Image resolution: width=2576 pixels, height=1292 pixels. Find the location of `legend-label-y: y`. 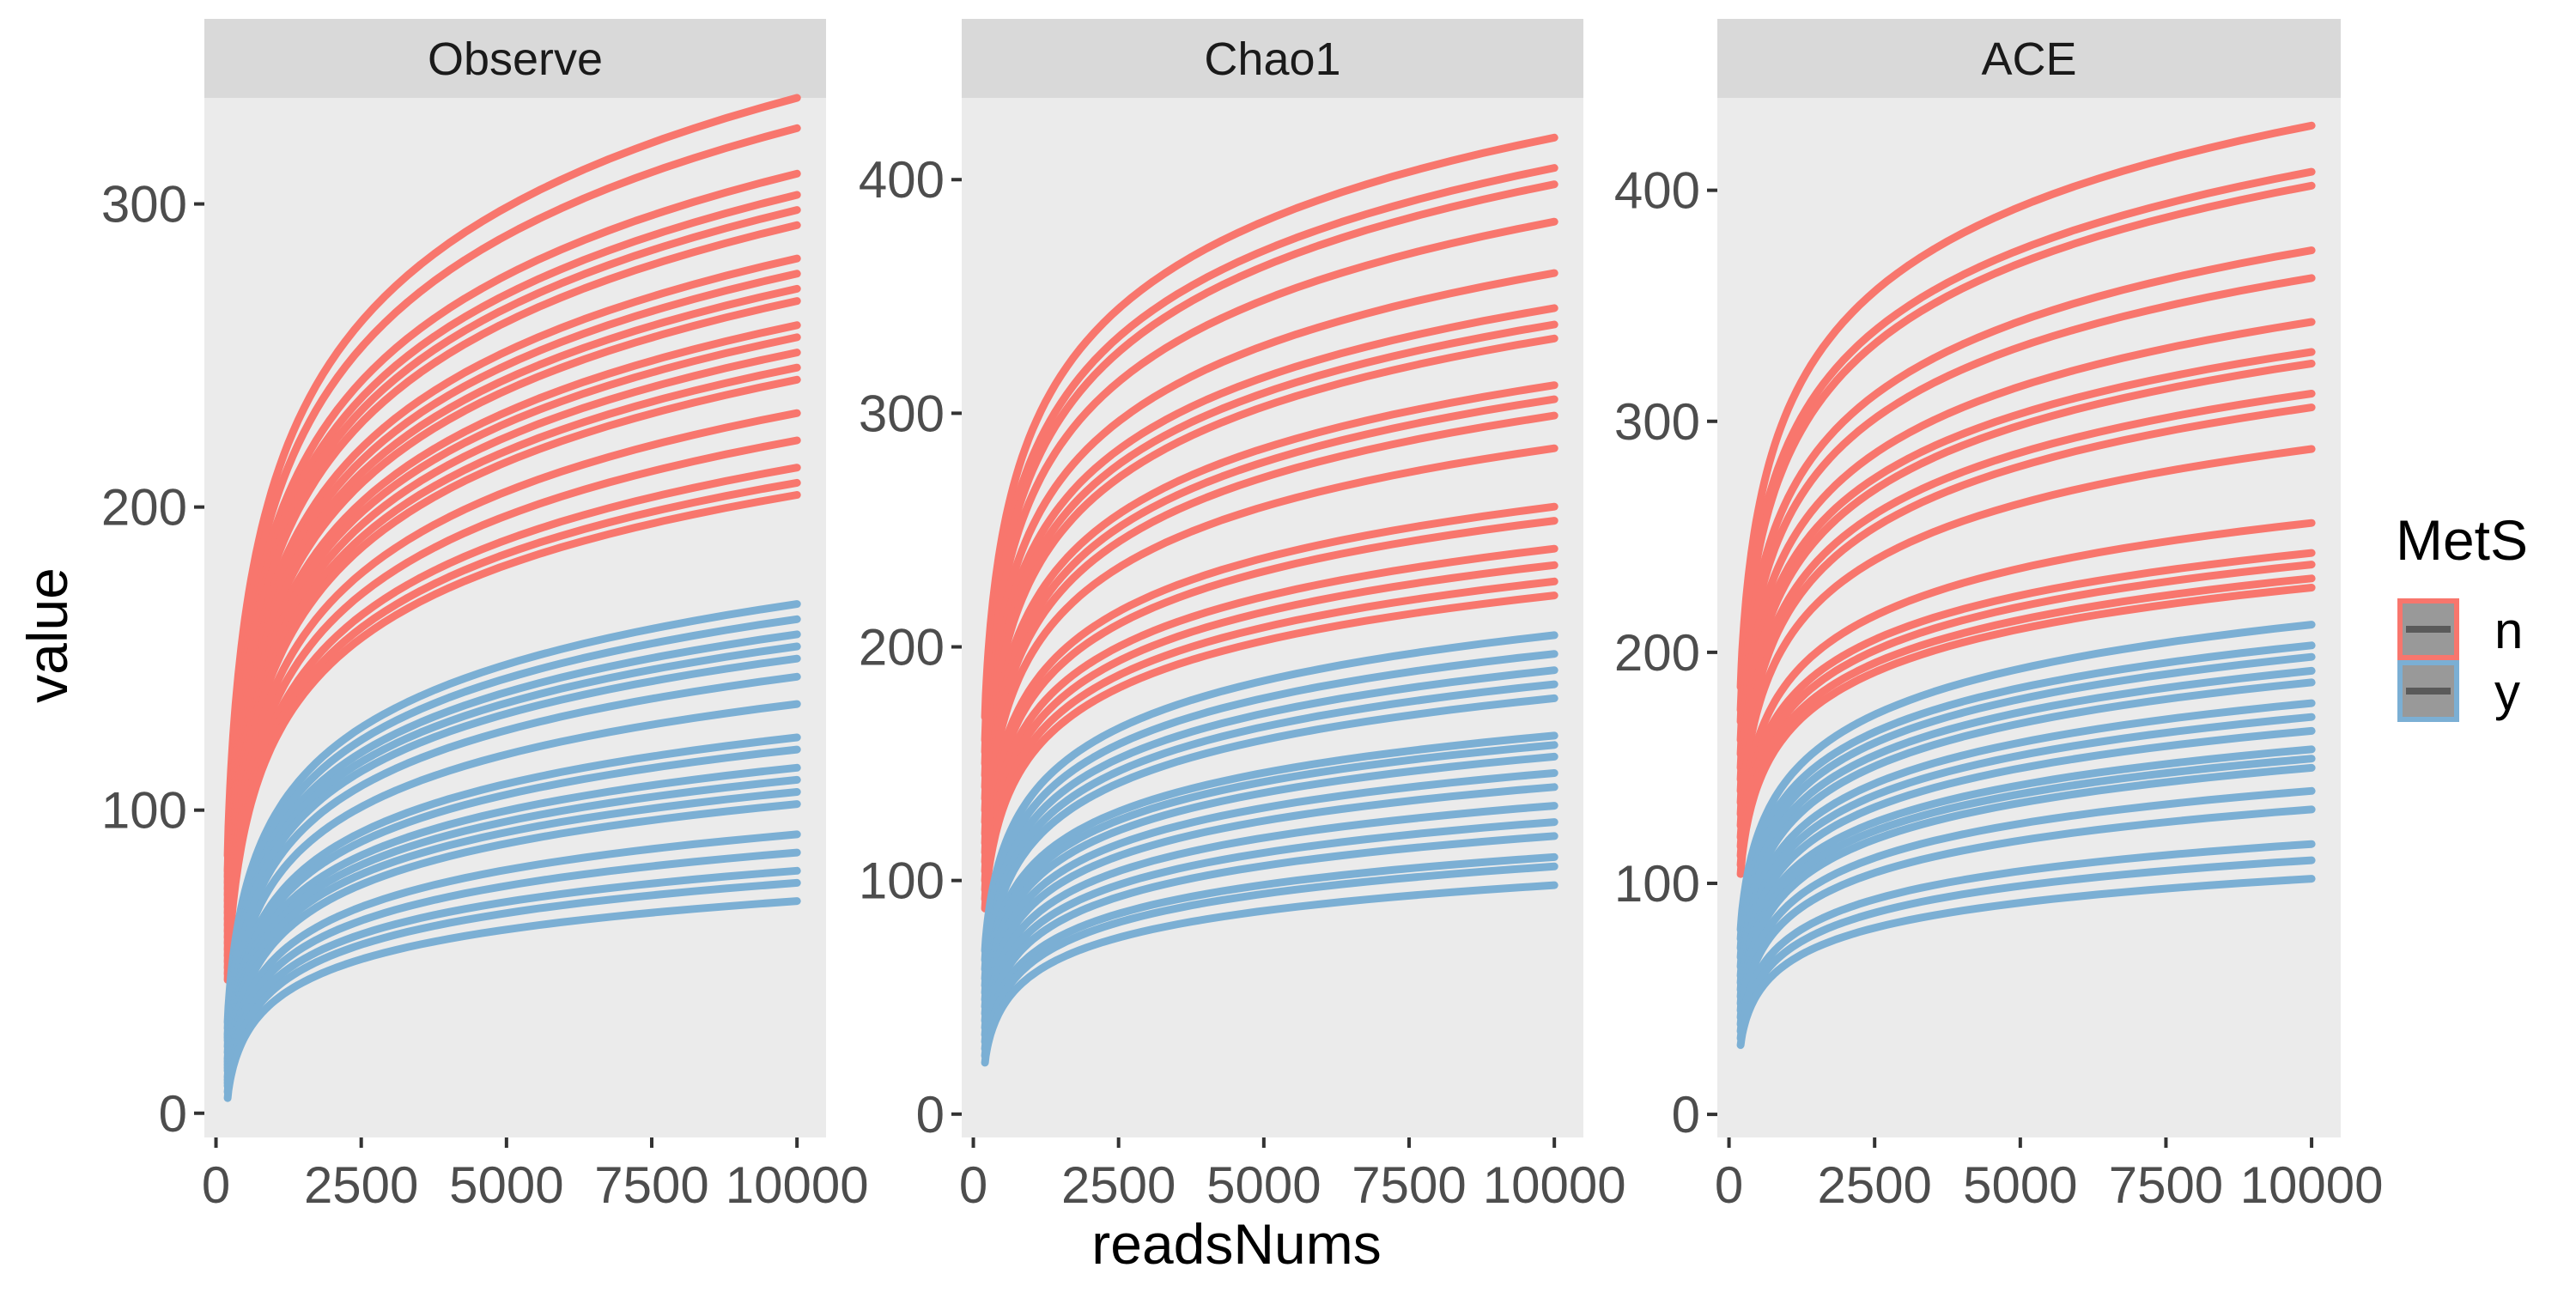

legend-label-y: y is located at coordinates (2507, 692).